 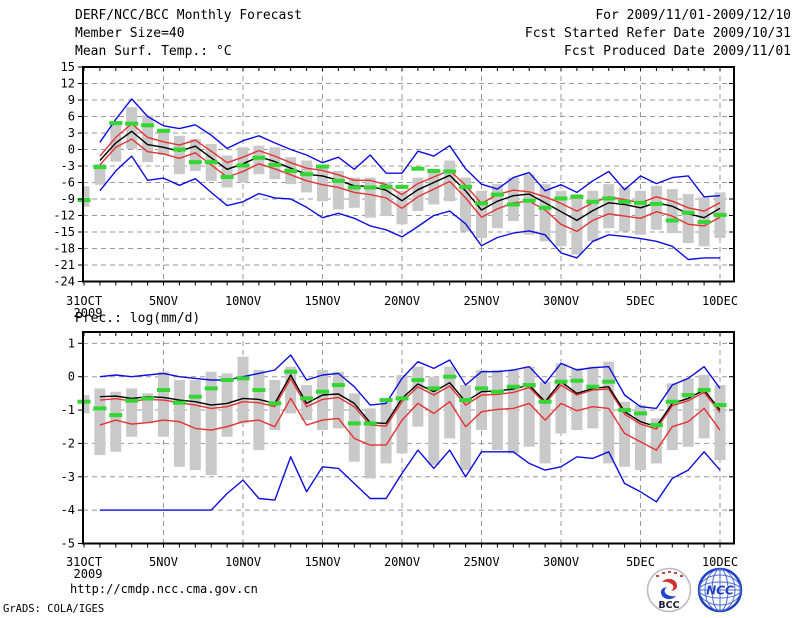 I want to click on bcc-logo-blue-swirl, so click(x=668, y=593).